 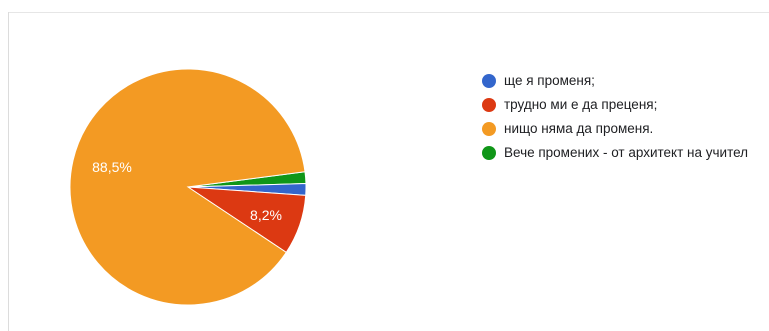 I want to click on panel-left-border, so click(x=8, y=171).